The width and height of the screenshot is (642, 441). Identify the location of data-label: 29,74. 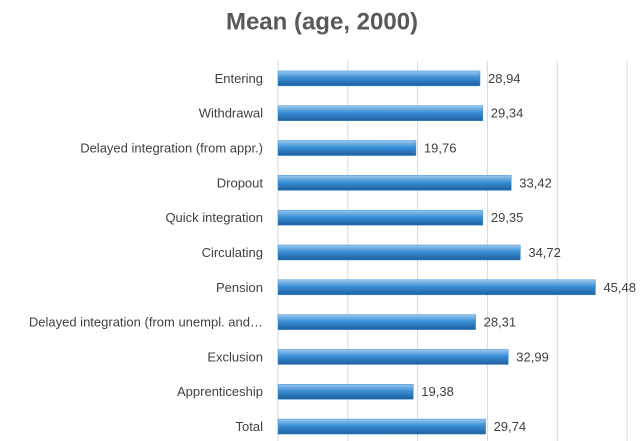
(510, 426).